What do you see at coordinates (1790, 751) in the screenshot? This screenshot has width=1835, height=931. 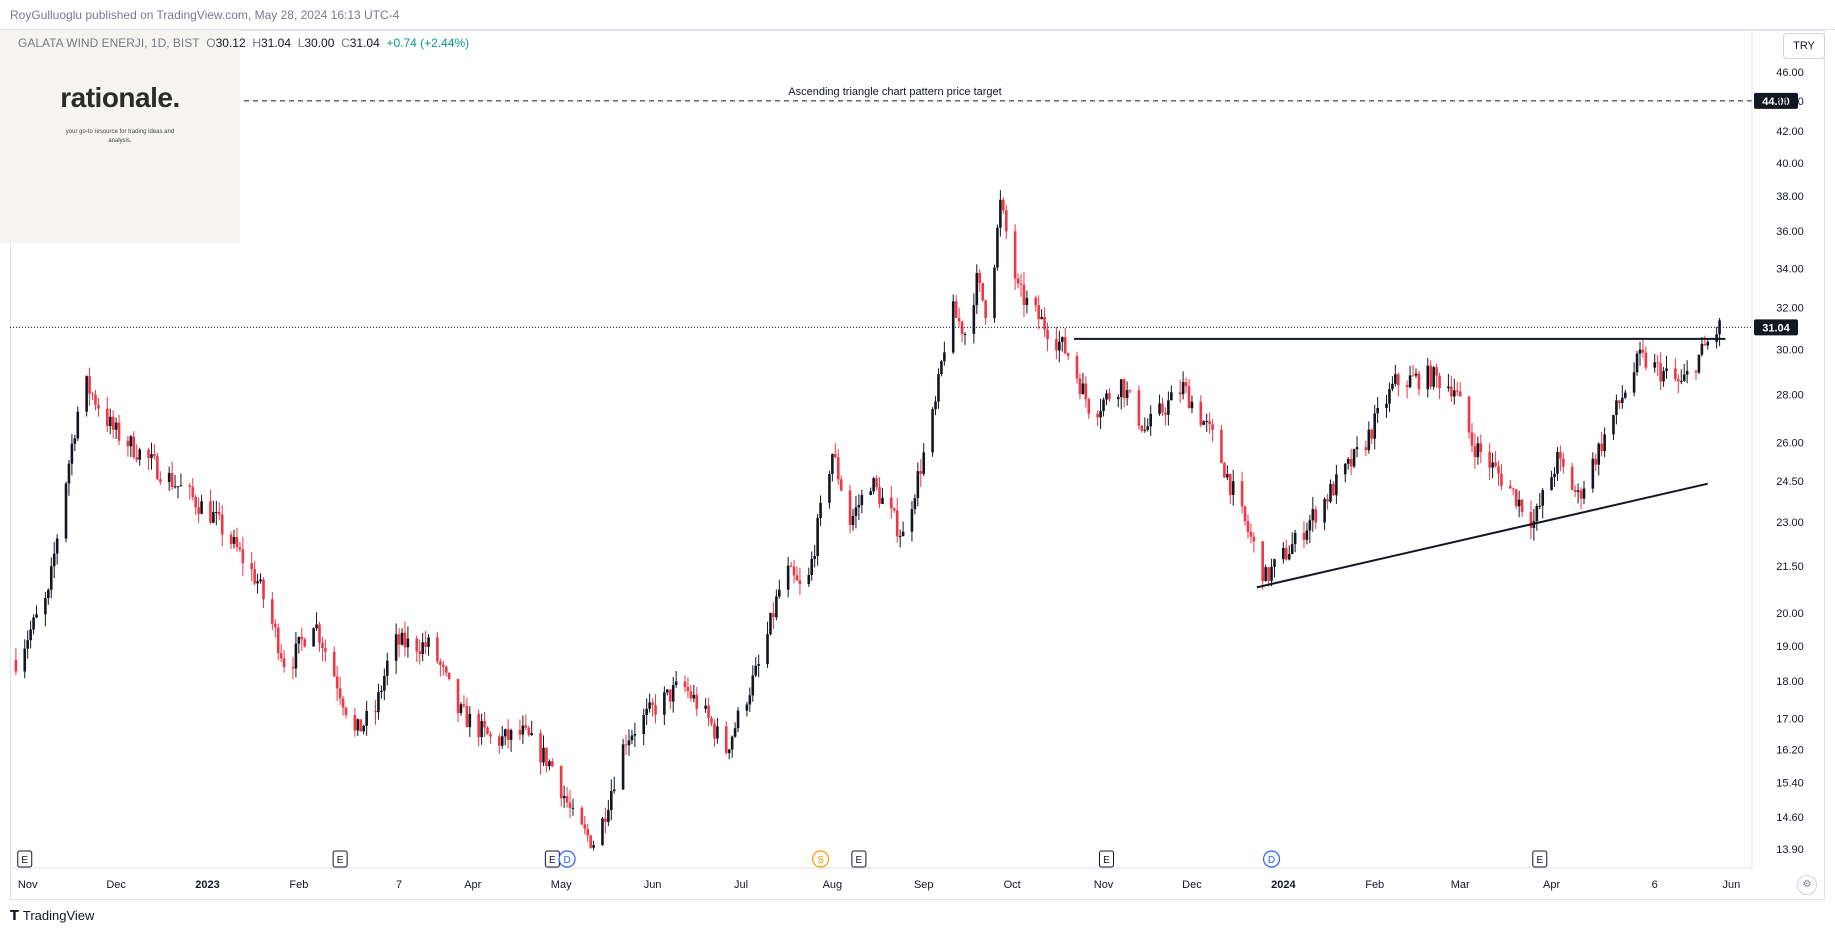 I see `price-tick-label: 16.20` at bounding box center [1790, 751].